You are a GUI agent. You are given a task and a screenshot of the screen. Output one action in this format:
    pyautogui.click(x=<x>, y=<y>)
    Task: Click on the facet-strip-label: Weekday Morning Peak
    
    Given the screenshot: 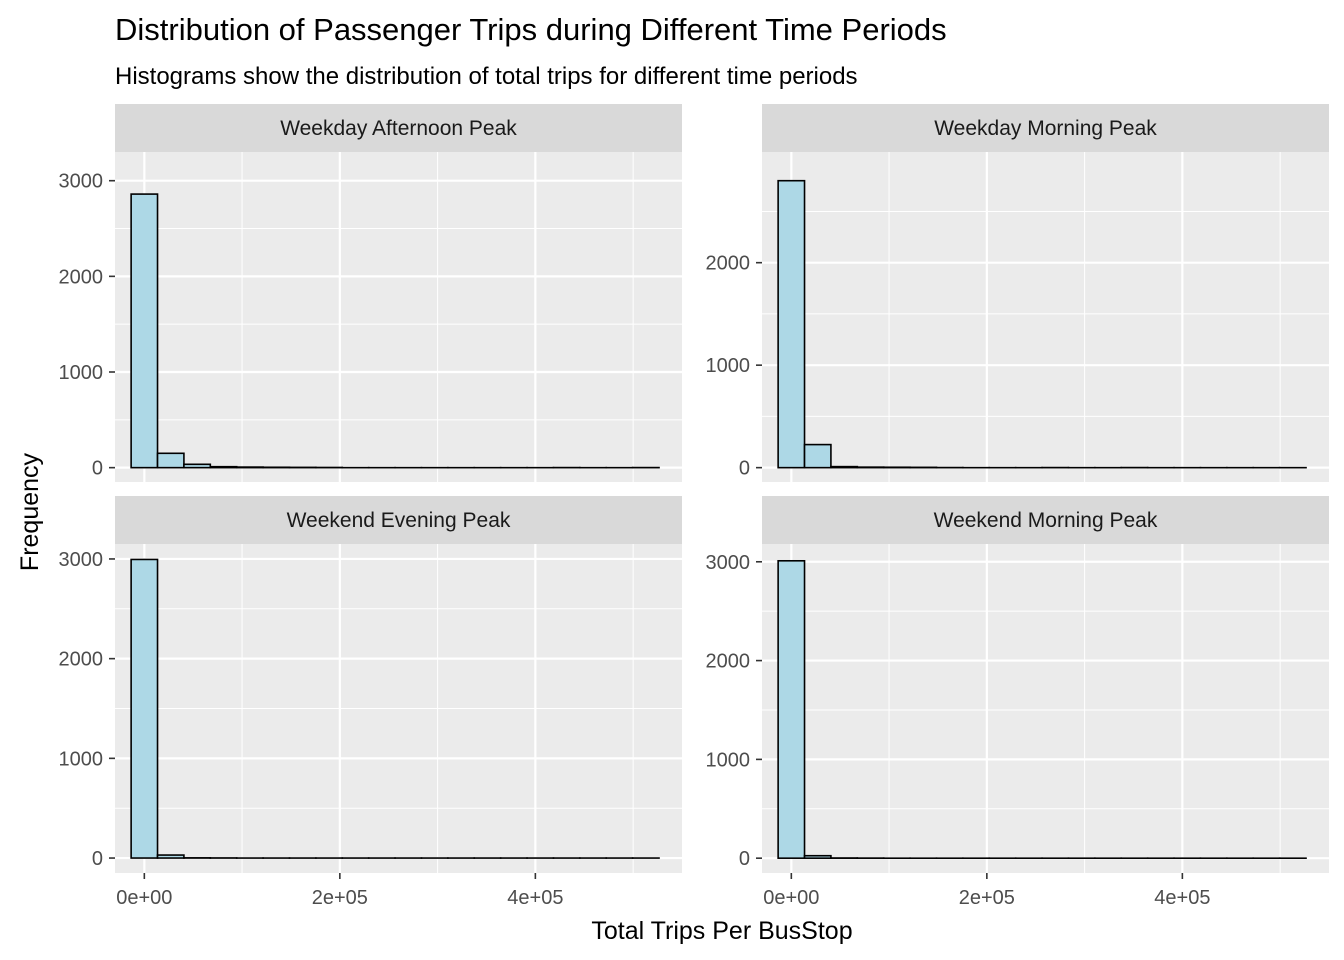 What is the action you would take?
    pyautogui.click(x=1045, y=128)
    